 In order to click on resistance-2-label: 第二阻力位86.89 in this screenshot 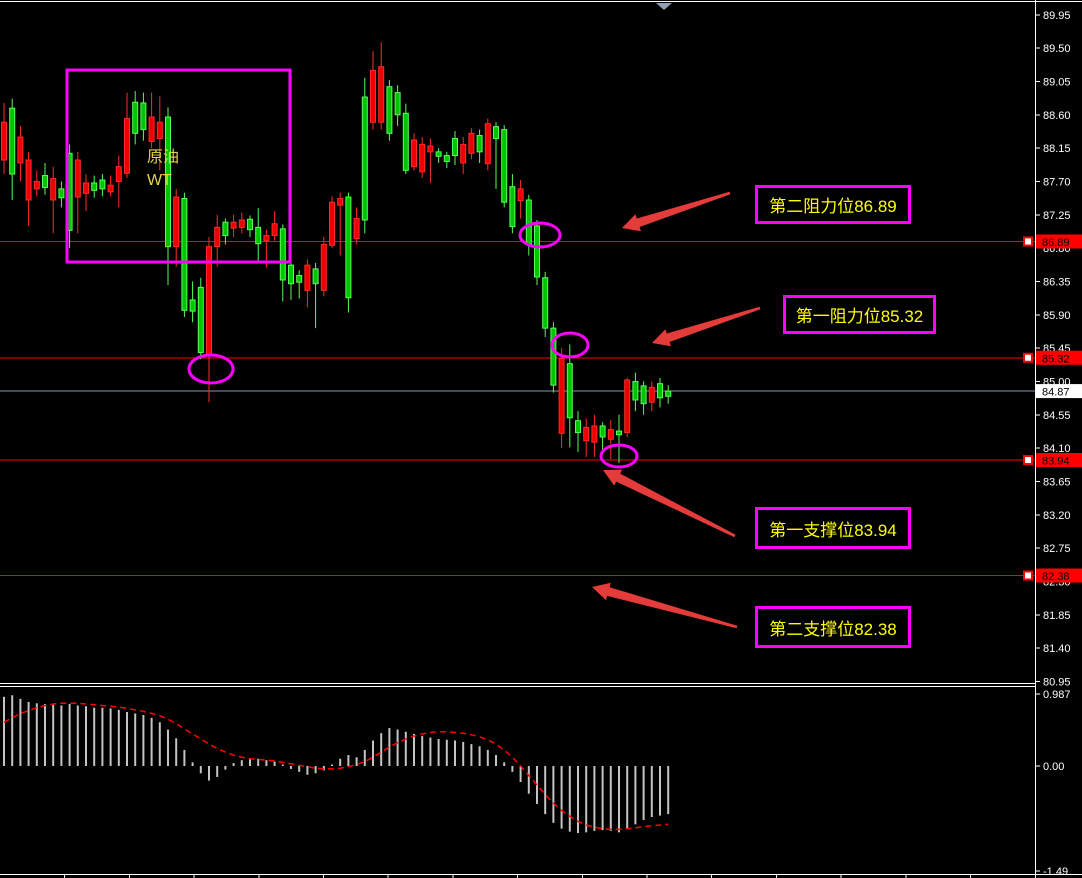, I will do `click(833, 204)`.